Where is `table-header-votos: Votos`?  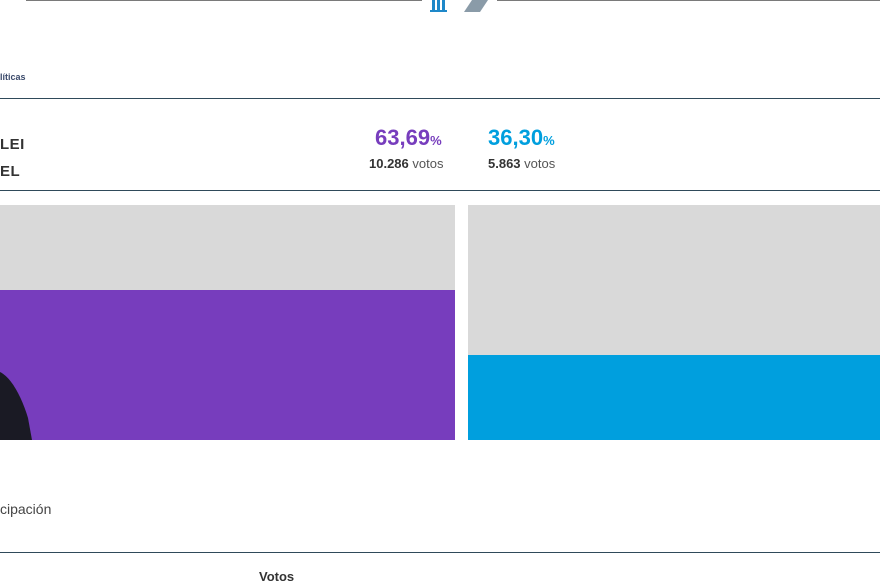 table-header-votos: Votos is located at coordinates (277, 576).